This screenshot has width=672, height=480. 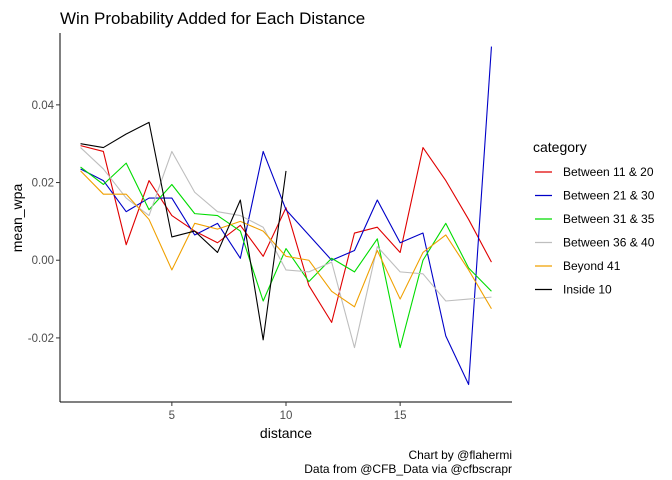 What do you see at coordinates (17, 218) in the screenshot?
I see `y-axis-title: mean_wpa` at bounding box center [17, 218].